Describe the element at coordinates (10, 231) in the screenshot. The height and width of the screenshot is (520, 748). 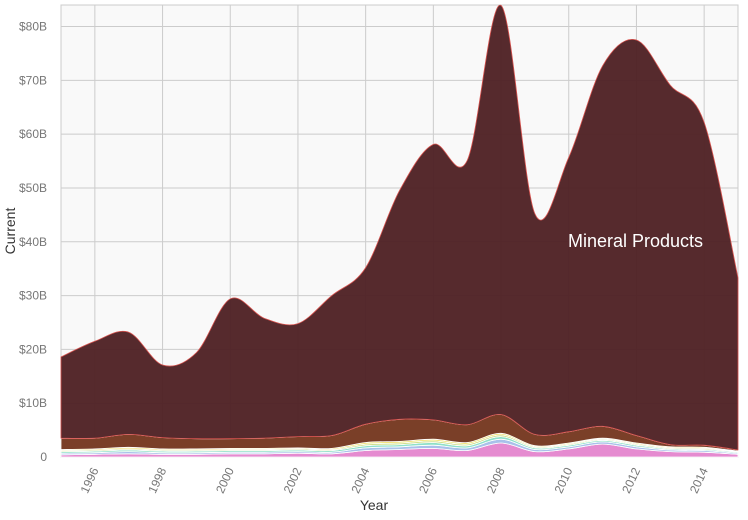
I see `y-axis-title: Current` at that location.